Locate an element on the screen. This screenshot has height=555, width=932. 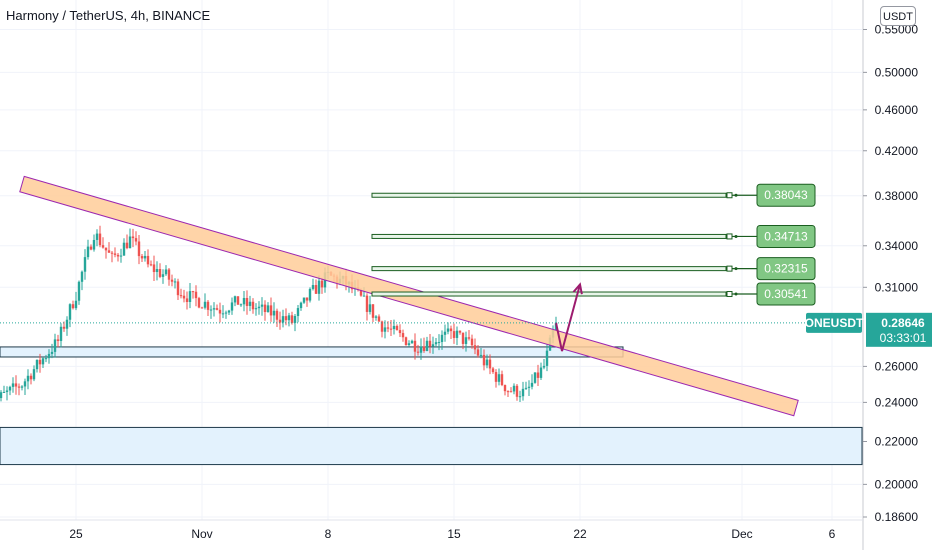
symbol-tag: ONEUSDT is located at coordinates (834, 322).